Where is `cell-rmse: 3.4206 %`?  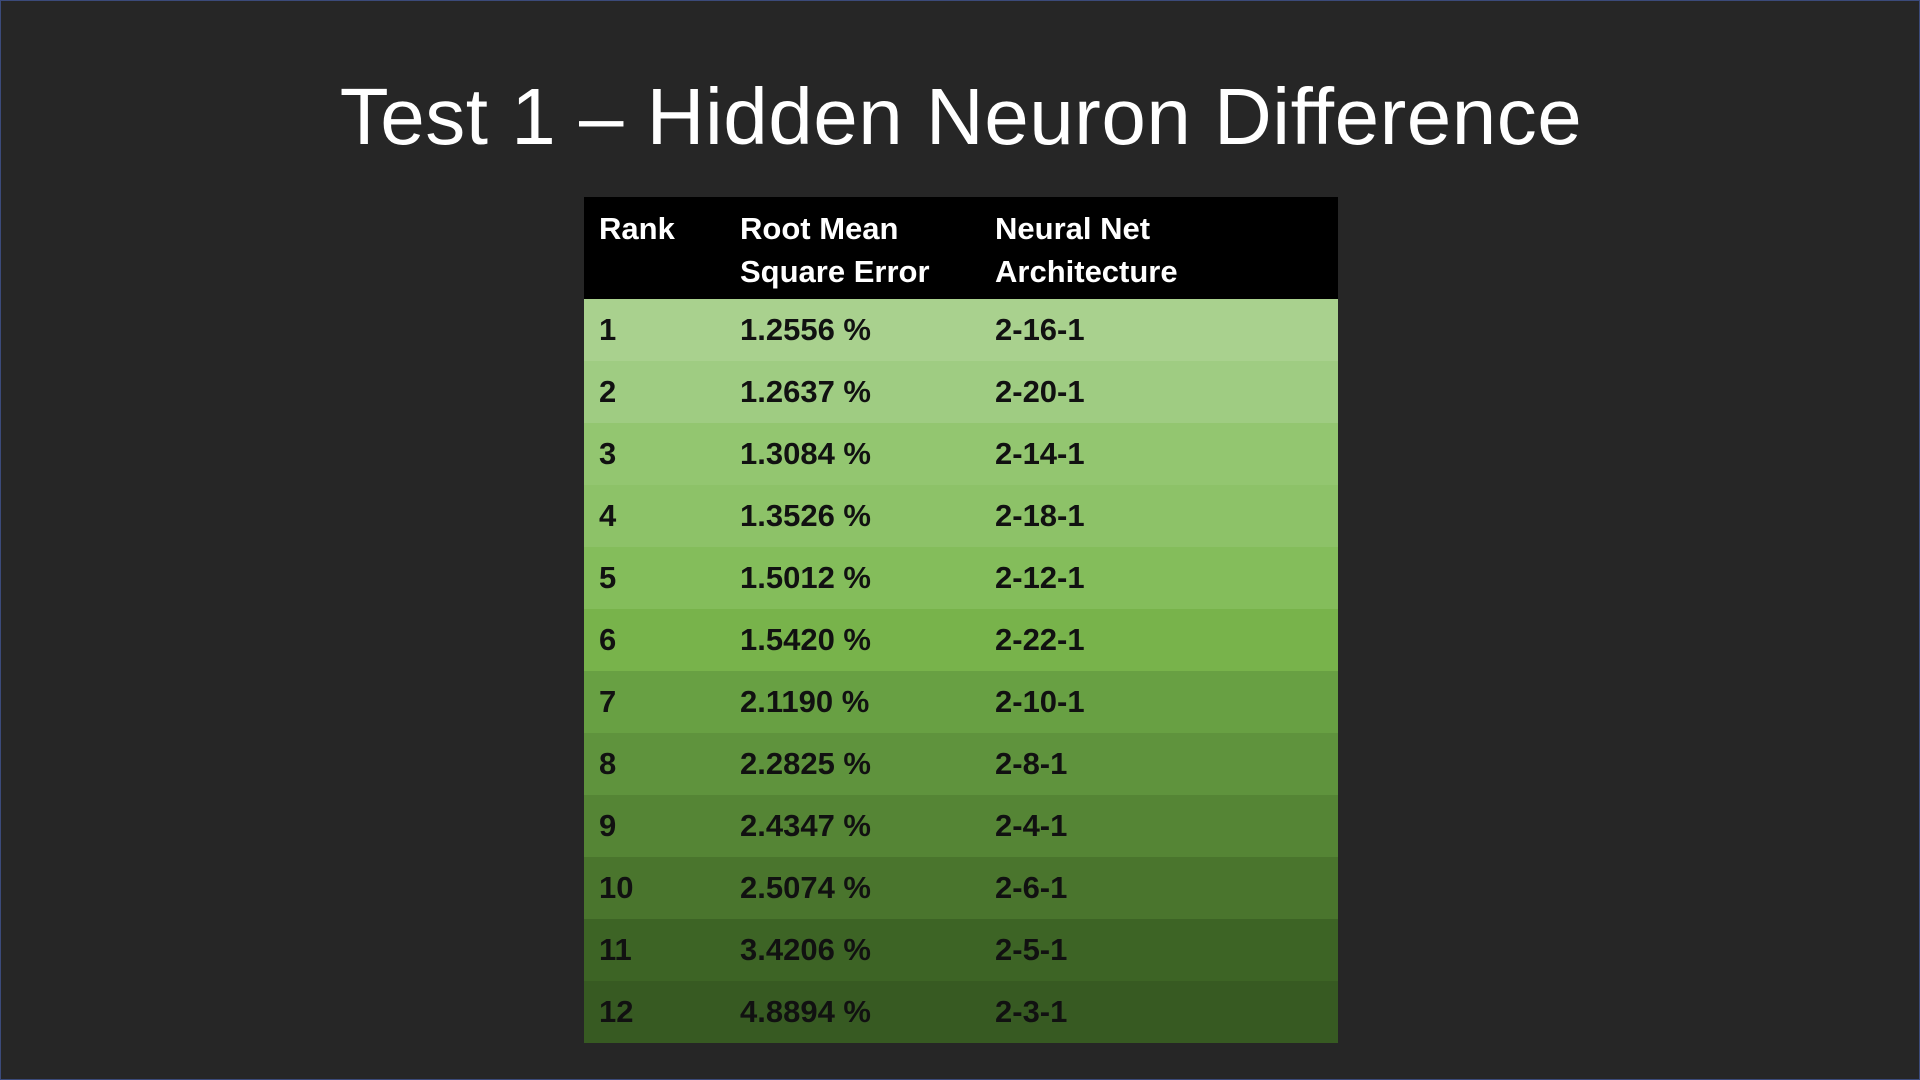 cell-rmse: 3.4206 % is located at coordinates (805, 949).